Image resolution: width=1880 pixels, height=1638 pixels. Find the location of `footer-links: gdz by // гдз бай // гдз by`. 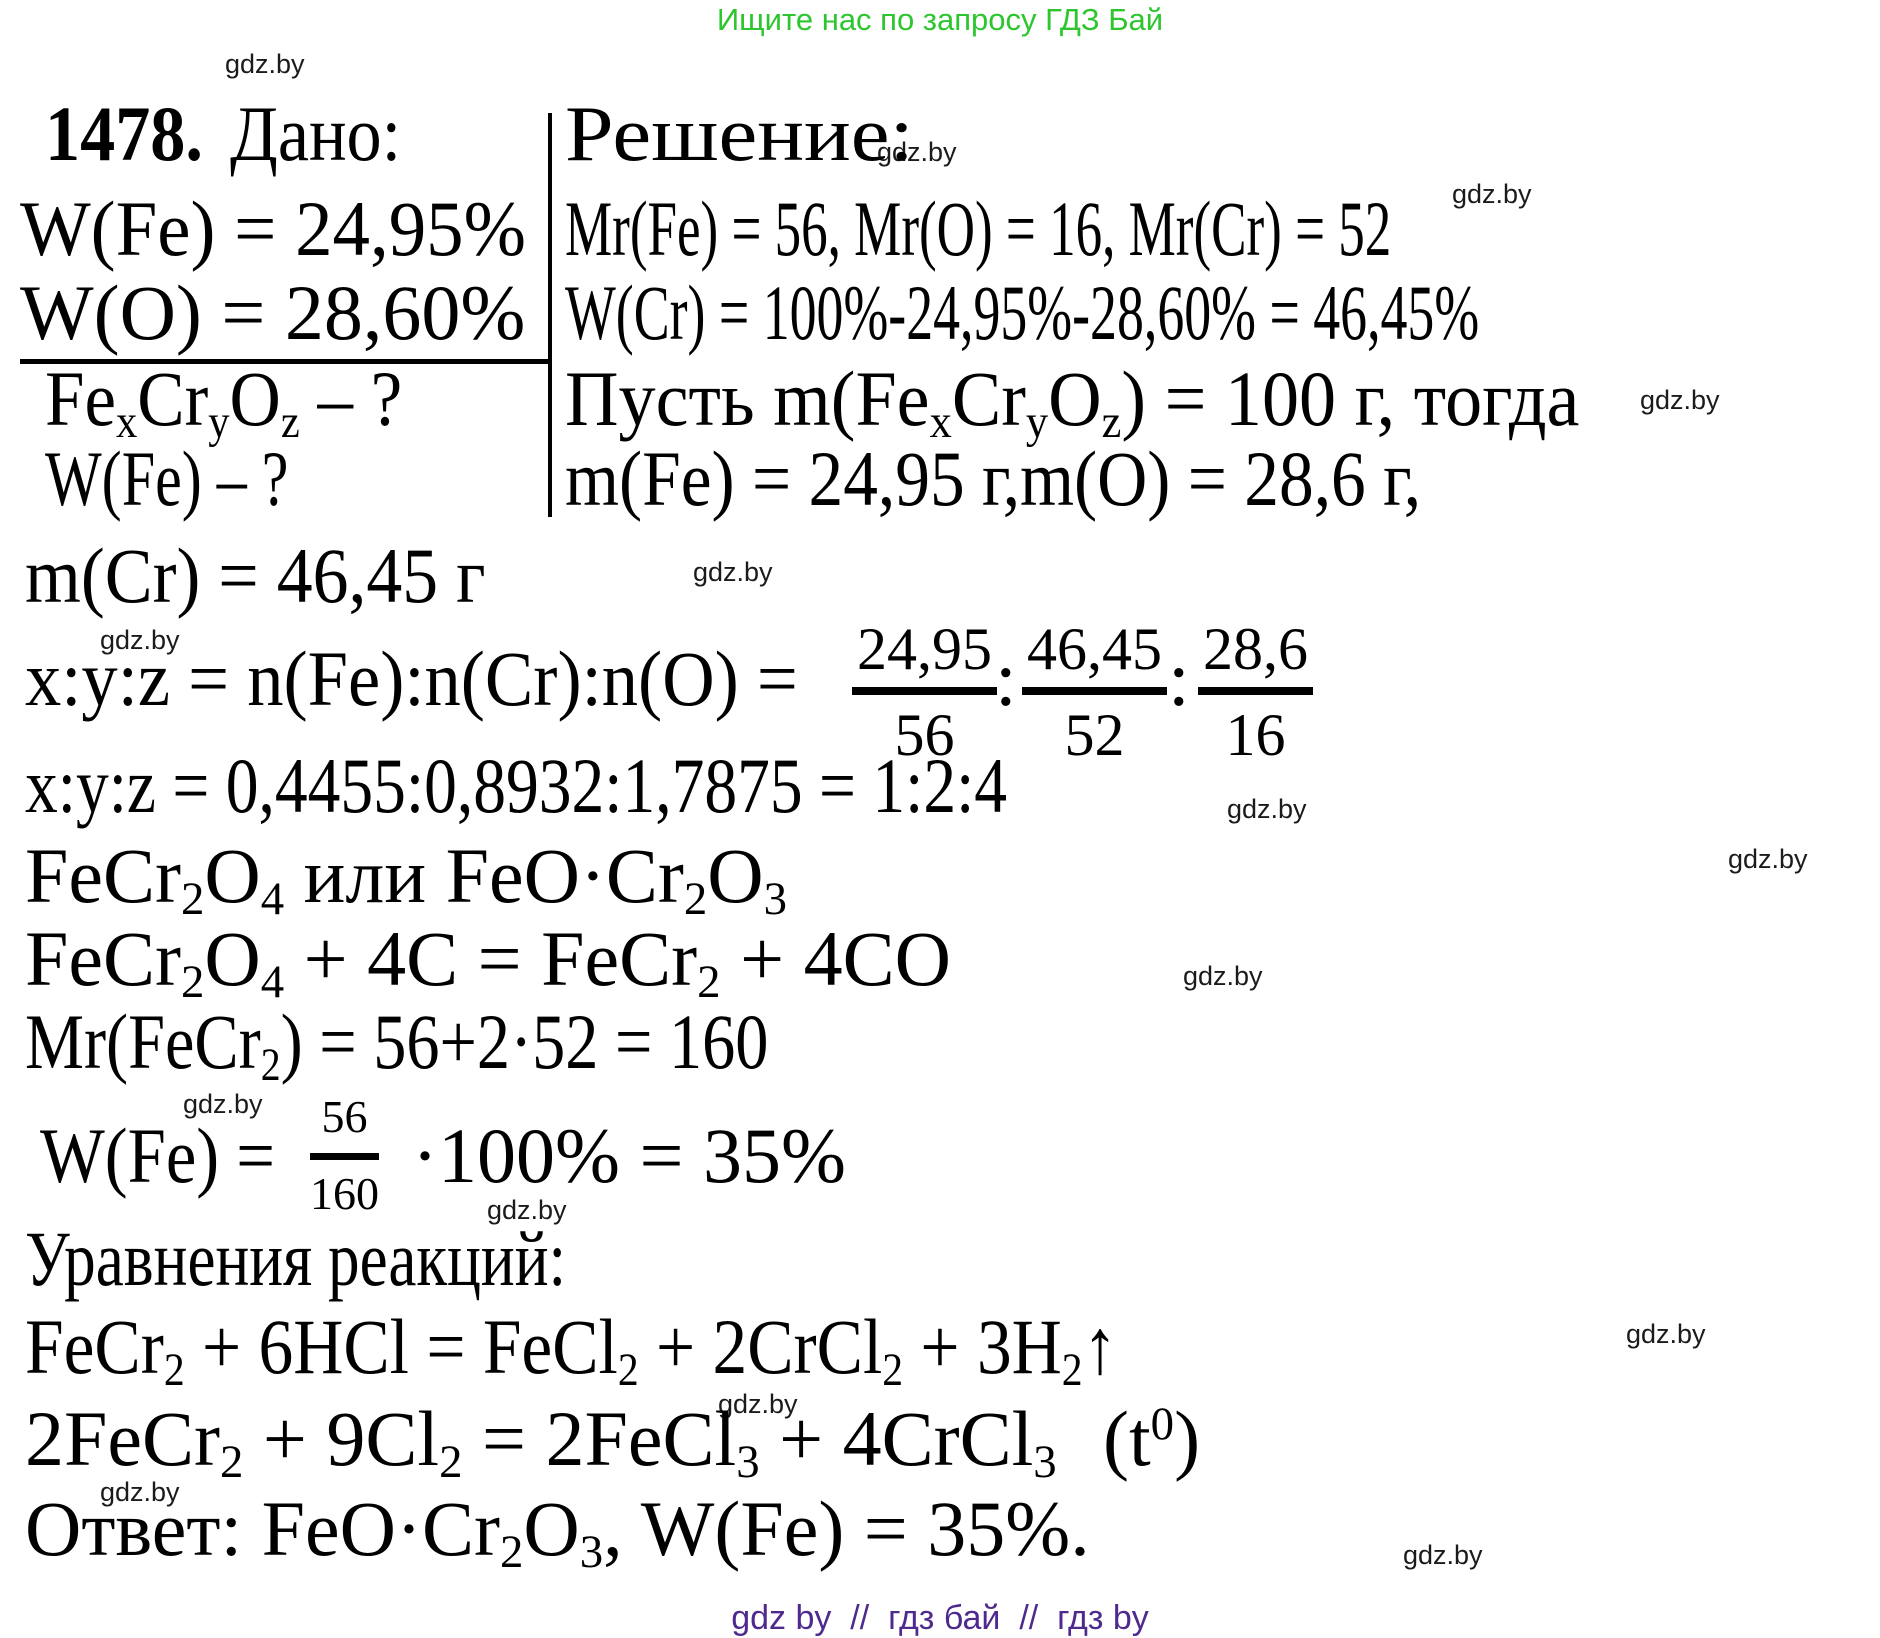

footer-links: gdz by // гдз бай // гдз by is located at coordinates (940, 1618).